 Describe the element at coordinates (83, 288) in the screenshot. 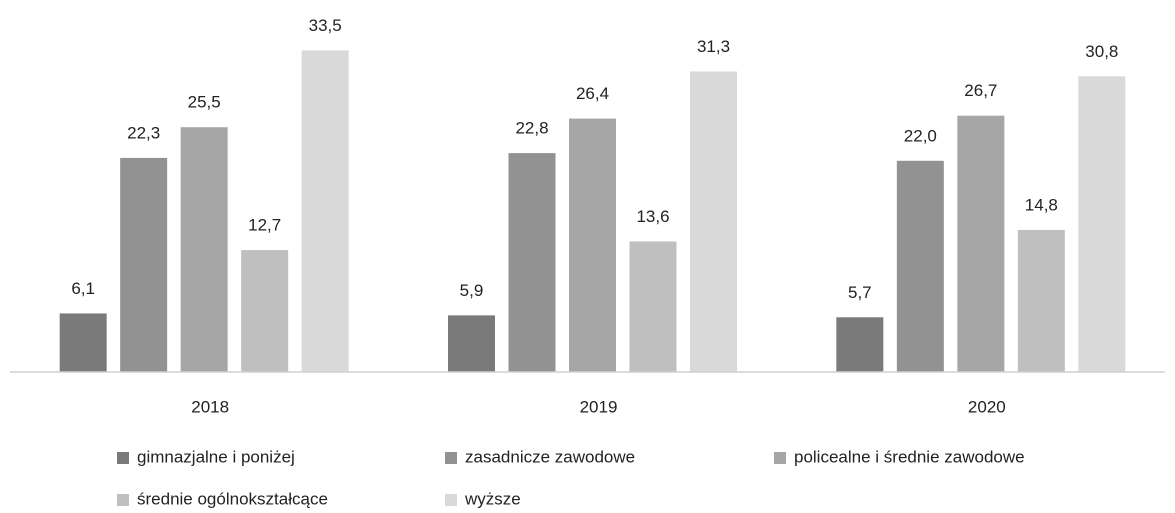

I see `data-label: 6,1` at that location.